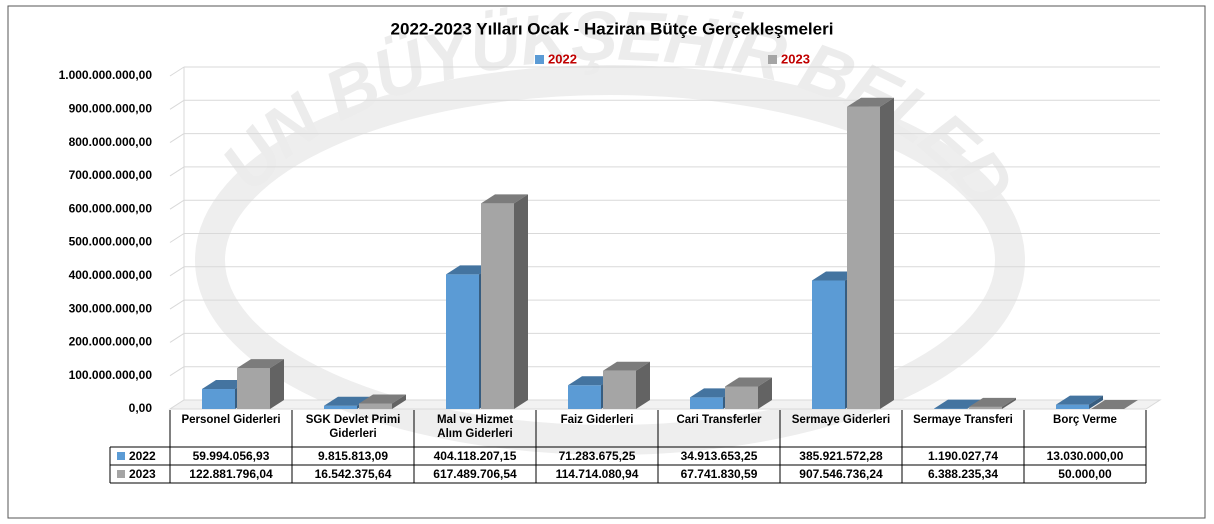 The width and height of the screenshot is (1214, 524). I want to click on x-tick-label: Faiz Giderleri, so click(597, 420).